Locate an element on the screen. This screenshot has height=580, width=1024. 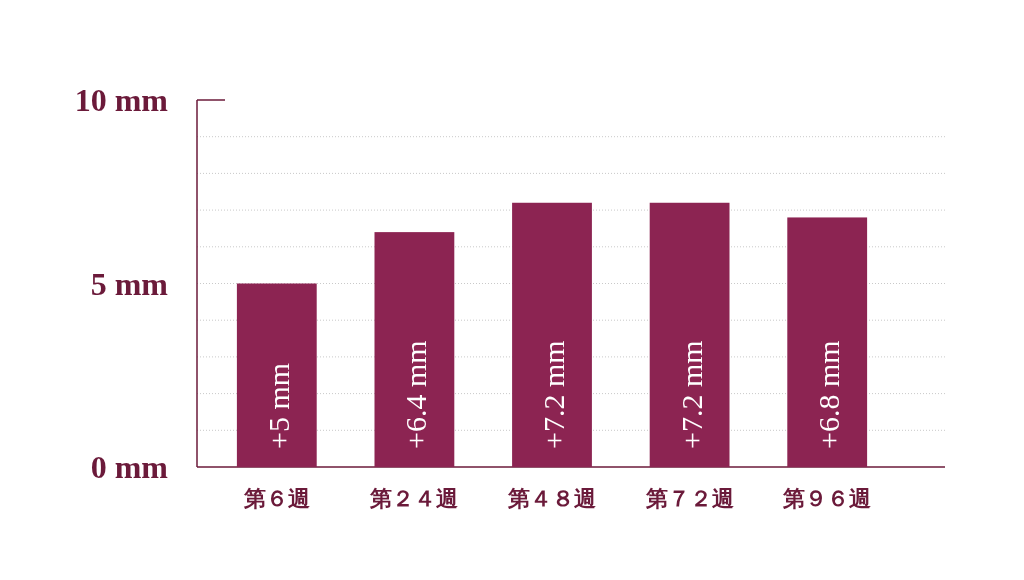
x-tick-label: 第９６週 is located at coordinates (827, 498).